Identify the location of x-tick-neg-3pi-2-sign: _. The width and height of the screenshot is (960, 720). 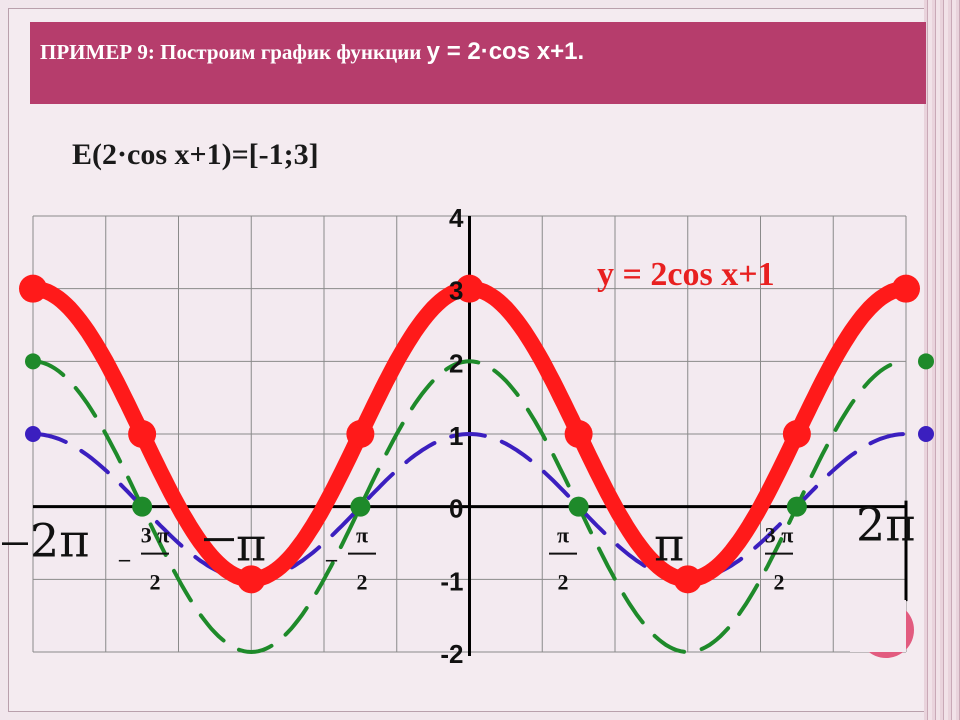
(124, 551).